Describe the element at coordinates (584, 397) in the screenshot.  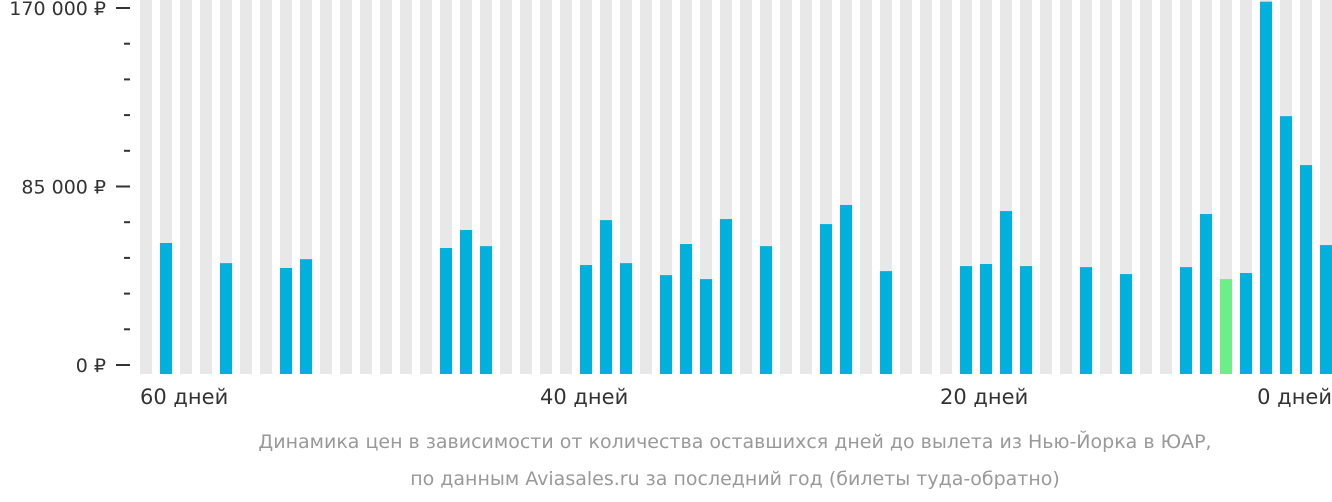
I see `x-tick-label: 40 дней` at that location.